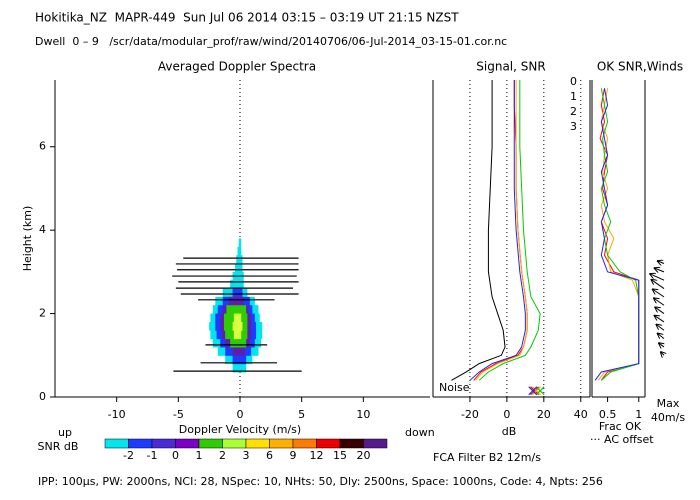  What do you see at coordinates (363, 414) in the screenshot?
I see `x-tick-label: 10` at bounding box center [363, 414].